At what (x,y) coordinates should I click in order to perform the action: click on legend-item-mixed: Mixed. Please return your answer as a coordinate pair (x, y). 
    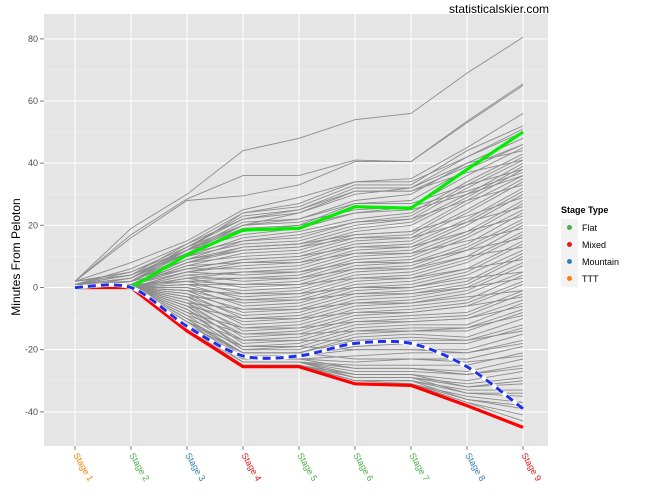
    Looking at the image, I should click on (601, 244).